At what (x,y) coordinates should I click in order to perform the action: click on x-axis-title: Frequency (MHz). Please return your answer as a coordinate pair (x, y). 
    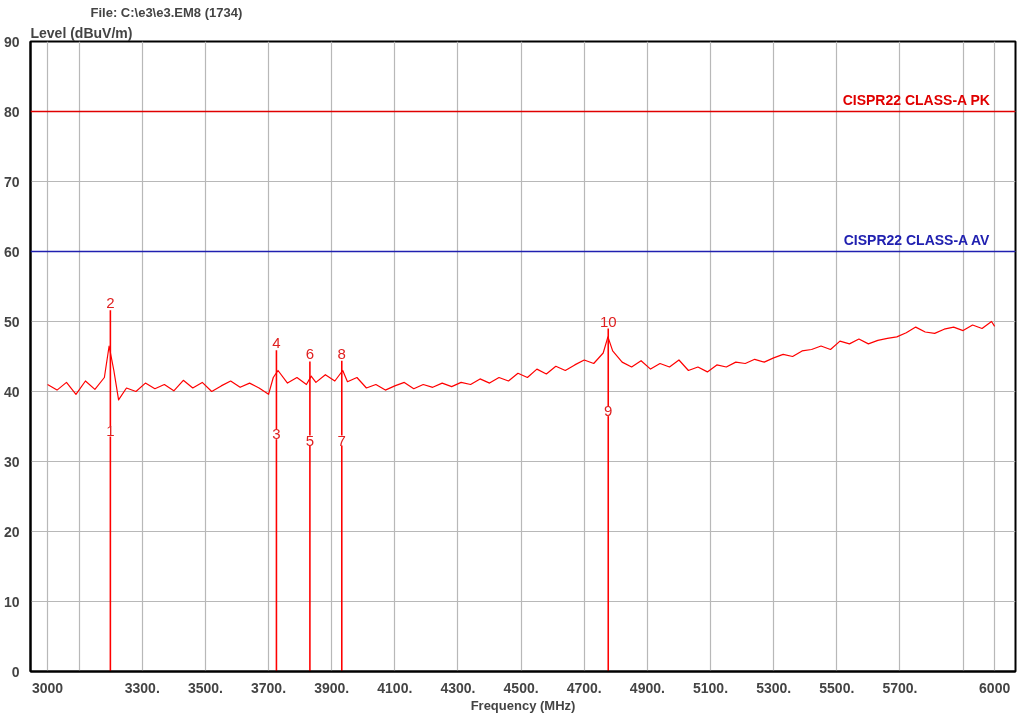
    Looking at the image, I should click on (523, 705).